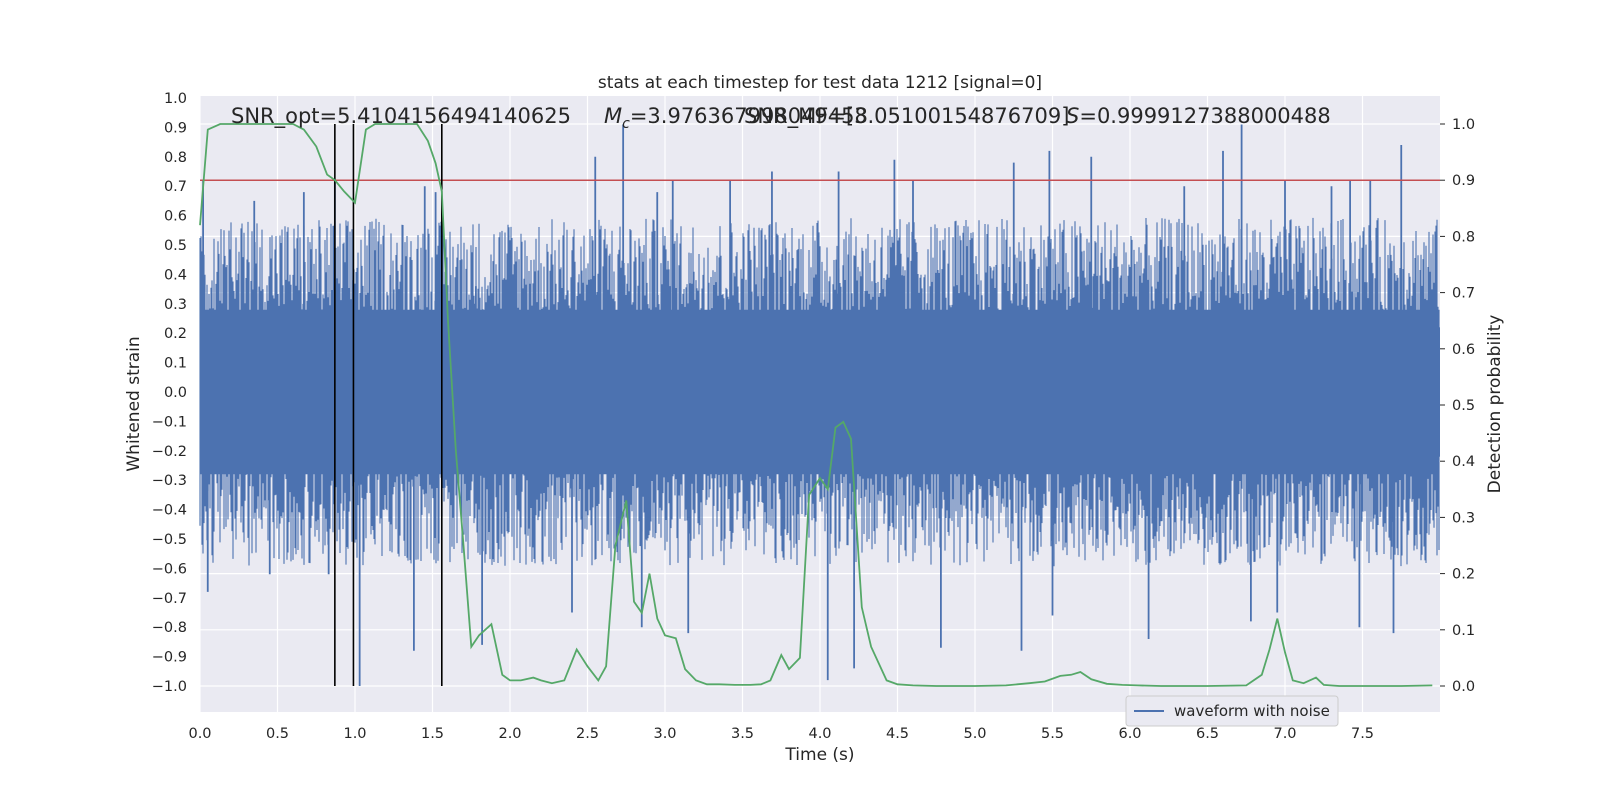 This screenshot has width=1600, height=800. What do you see at coordinates (175, 187) in the screenshot?
I see `y-tick-label: 0.7` at bounding box center [175, 187].